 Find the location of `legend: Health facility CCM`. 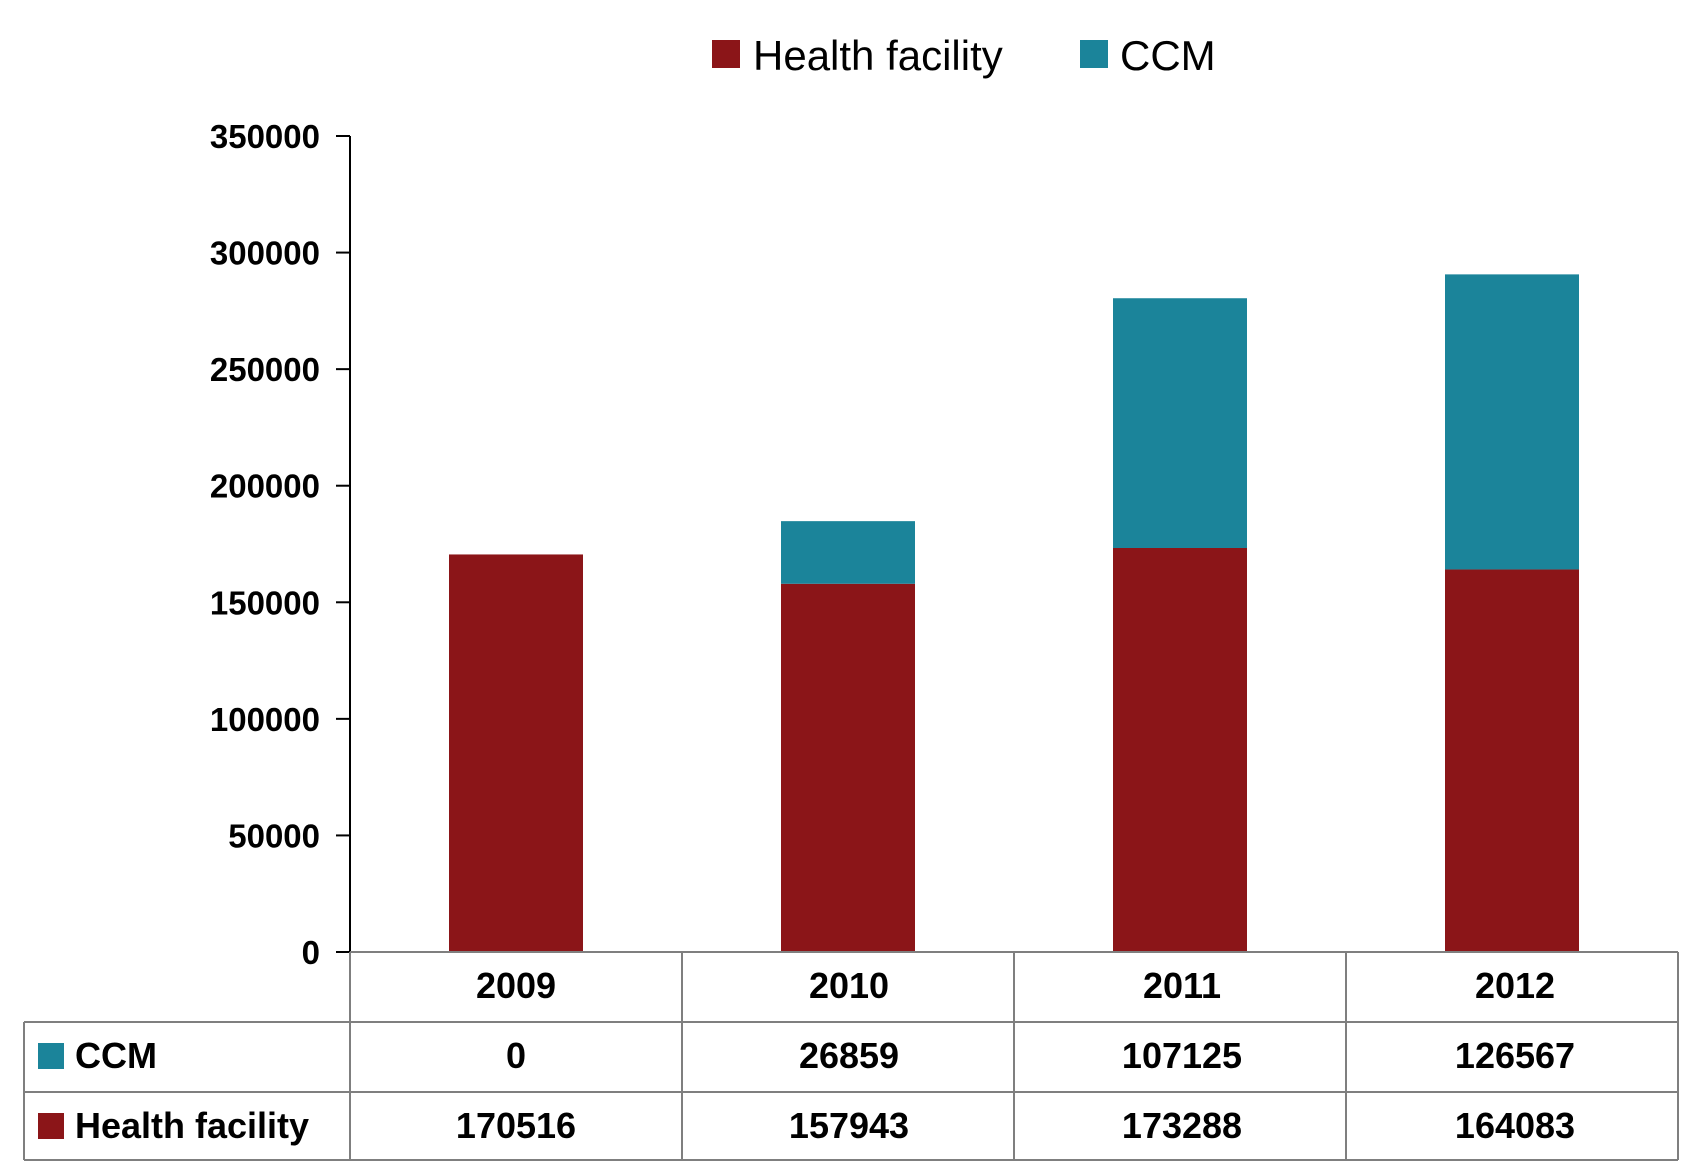

legend: Health facility CCM is located at coordinates (964, 55).